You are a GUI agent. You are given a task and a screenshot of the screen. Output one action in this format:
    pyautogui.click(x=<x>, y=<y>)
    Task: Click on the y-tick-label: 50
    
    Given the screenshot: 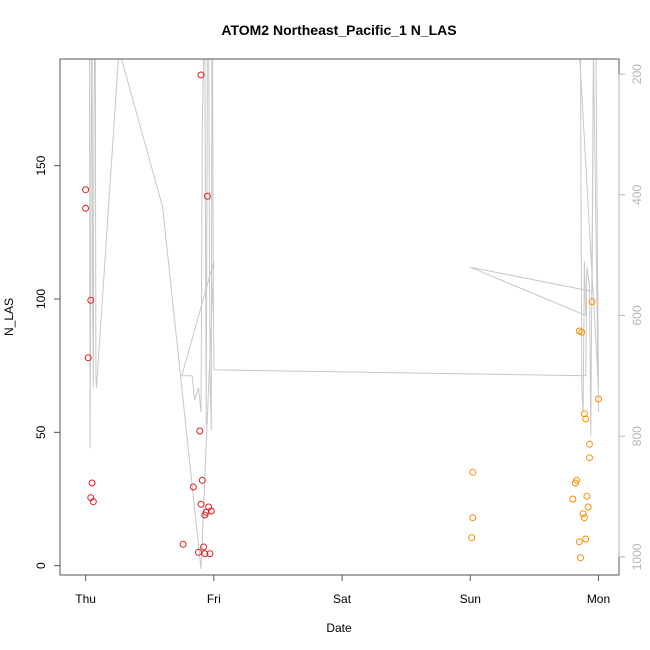 What is the action you would take?
    pyautogui.click(x=41, y=432)
    